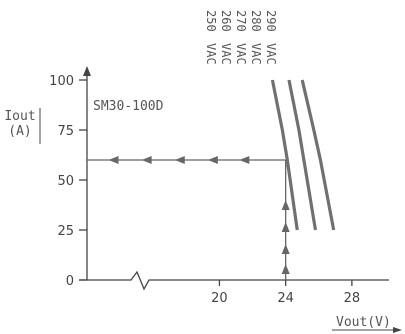 This screenshot has width=405, height=334. Describe the element at coordinates (128, 106) in the screenshot. I see `chart-title: SM30-100D` at that location.